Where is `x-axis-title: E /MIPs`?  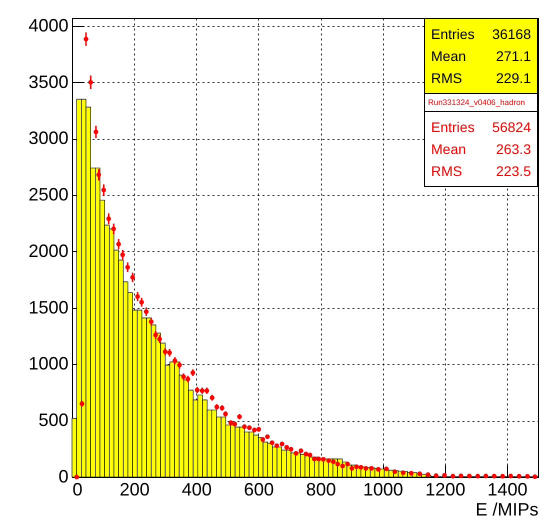
x-axis-title: E /MIPs is located at coordinates (506, 510).